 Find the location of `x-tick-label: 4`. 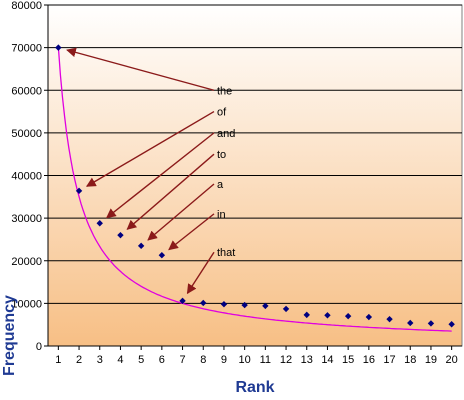

x-tick-label: 4 is located at coordinates (120, 360).